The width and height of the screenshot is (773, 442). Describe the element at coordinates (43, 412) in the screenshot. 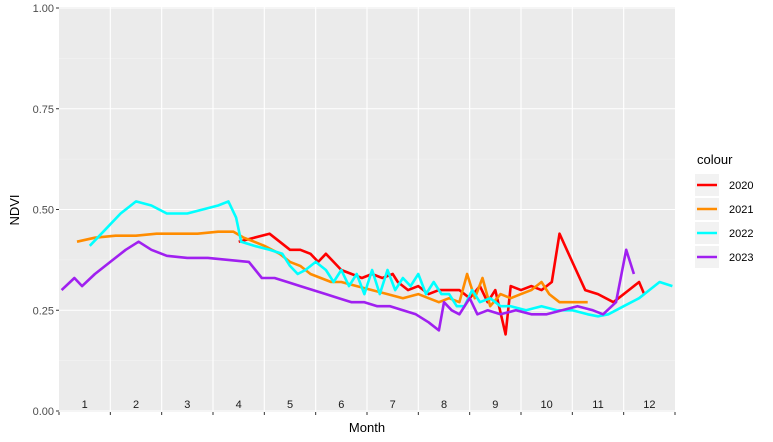

I see `y-tick-label: 0.00` at that location.